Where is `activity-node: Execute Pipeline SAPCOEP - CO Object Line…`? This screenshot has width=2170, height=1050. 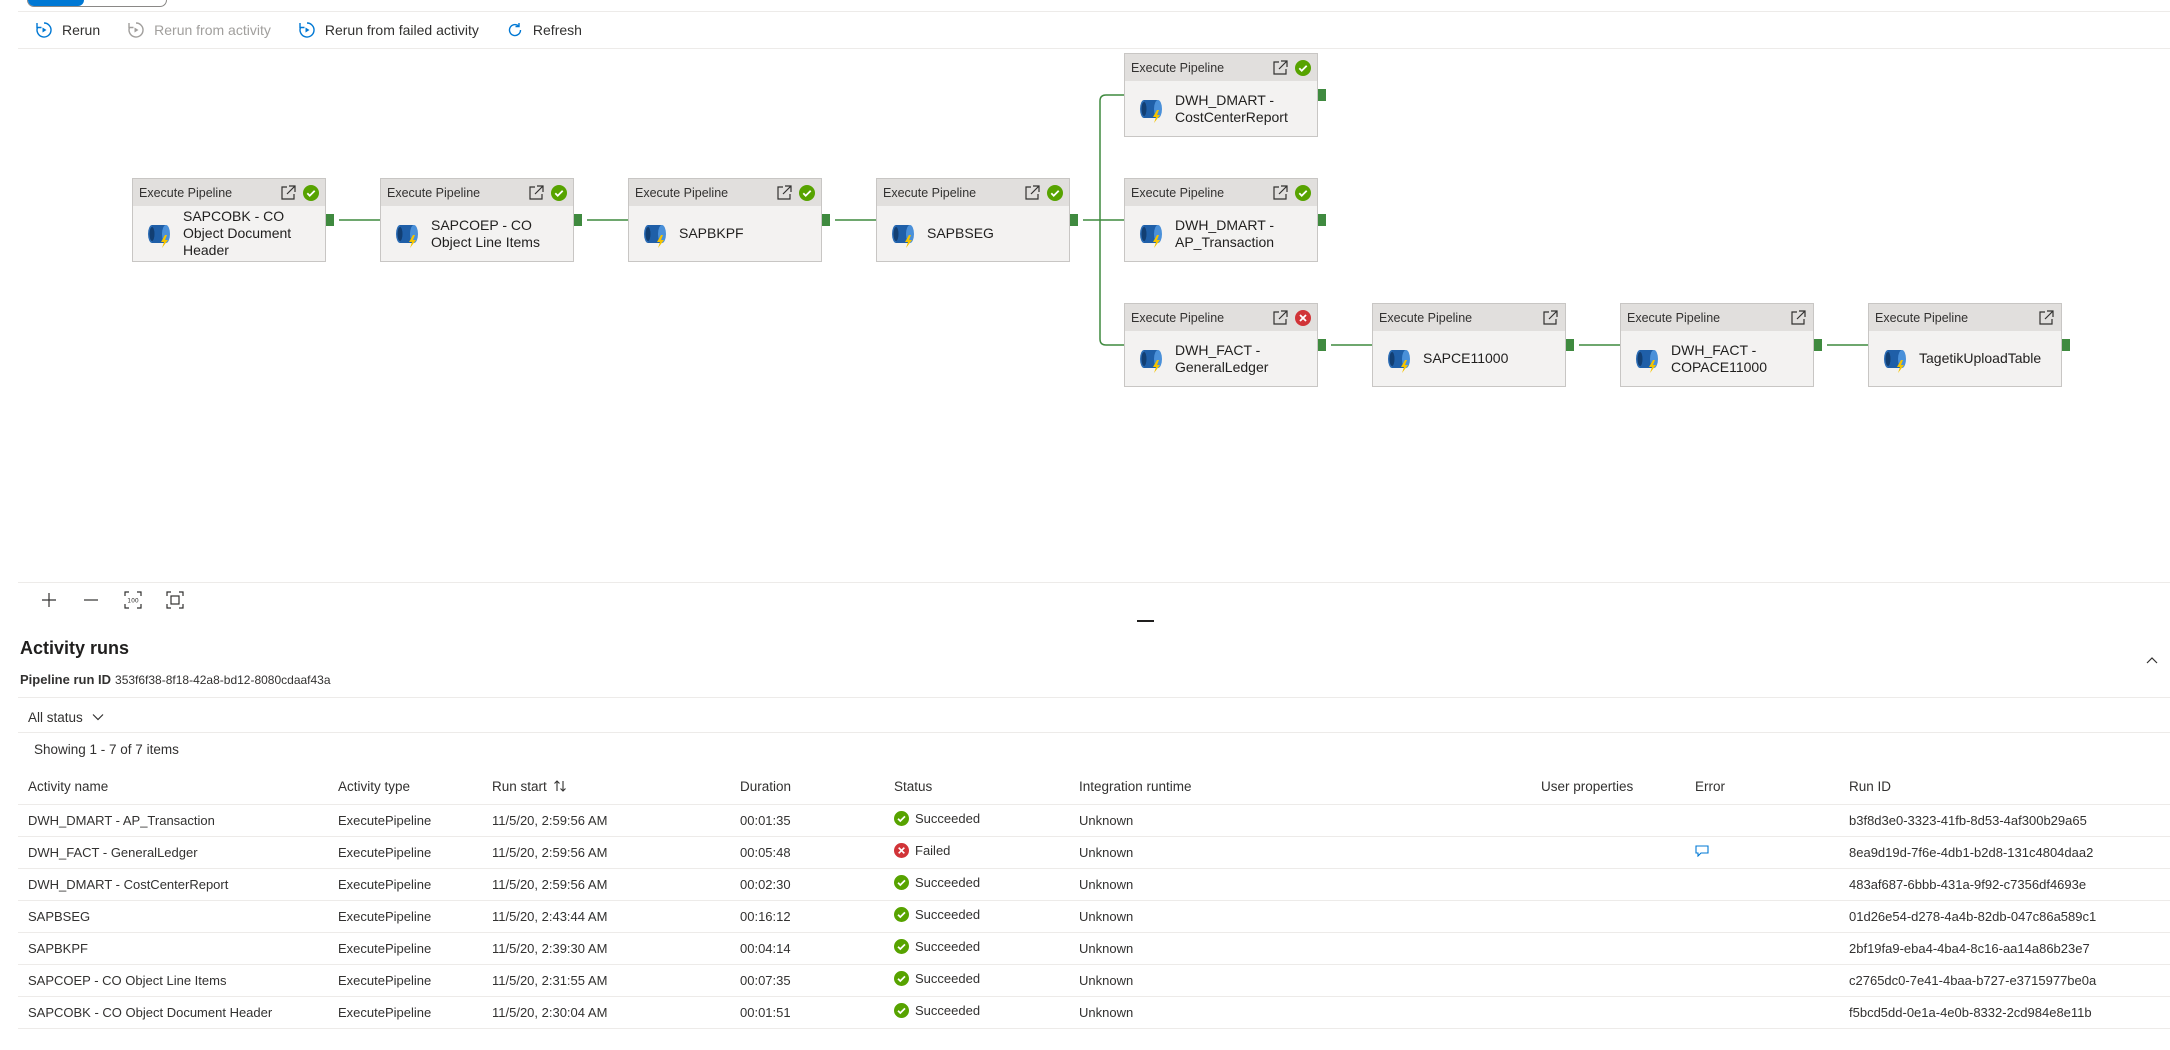
activity-node: Execute Pipeline SAPCOEP - CO Object Line… is located at coordinates (477, 220).